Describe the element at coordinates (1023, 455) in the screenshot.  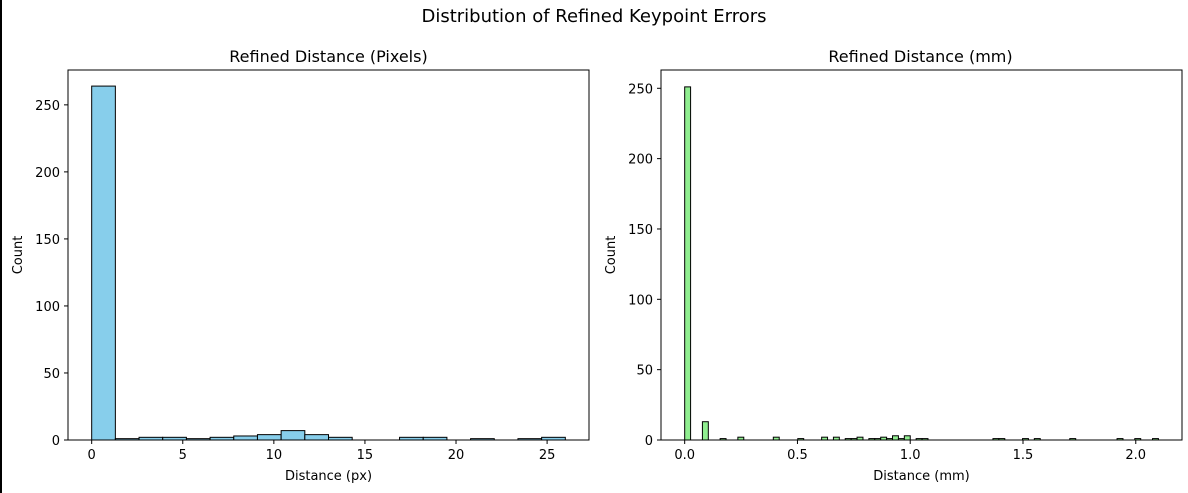
I see `x-tick-label: 1.5` at that location.